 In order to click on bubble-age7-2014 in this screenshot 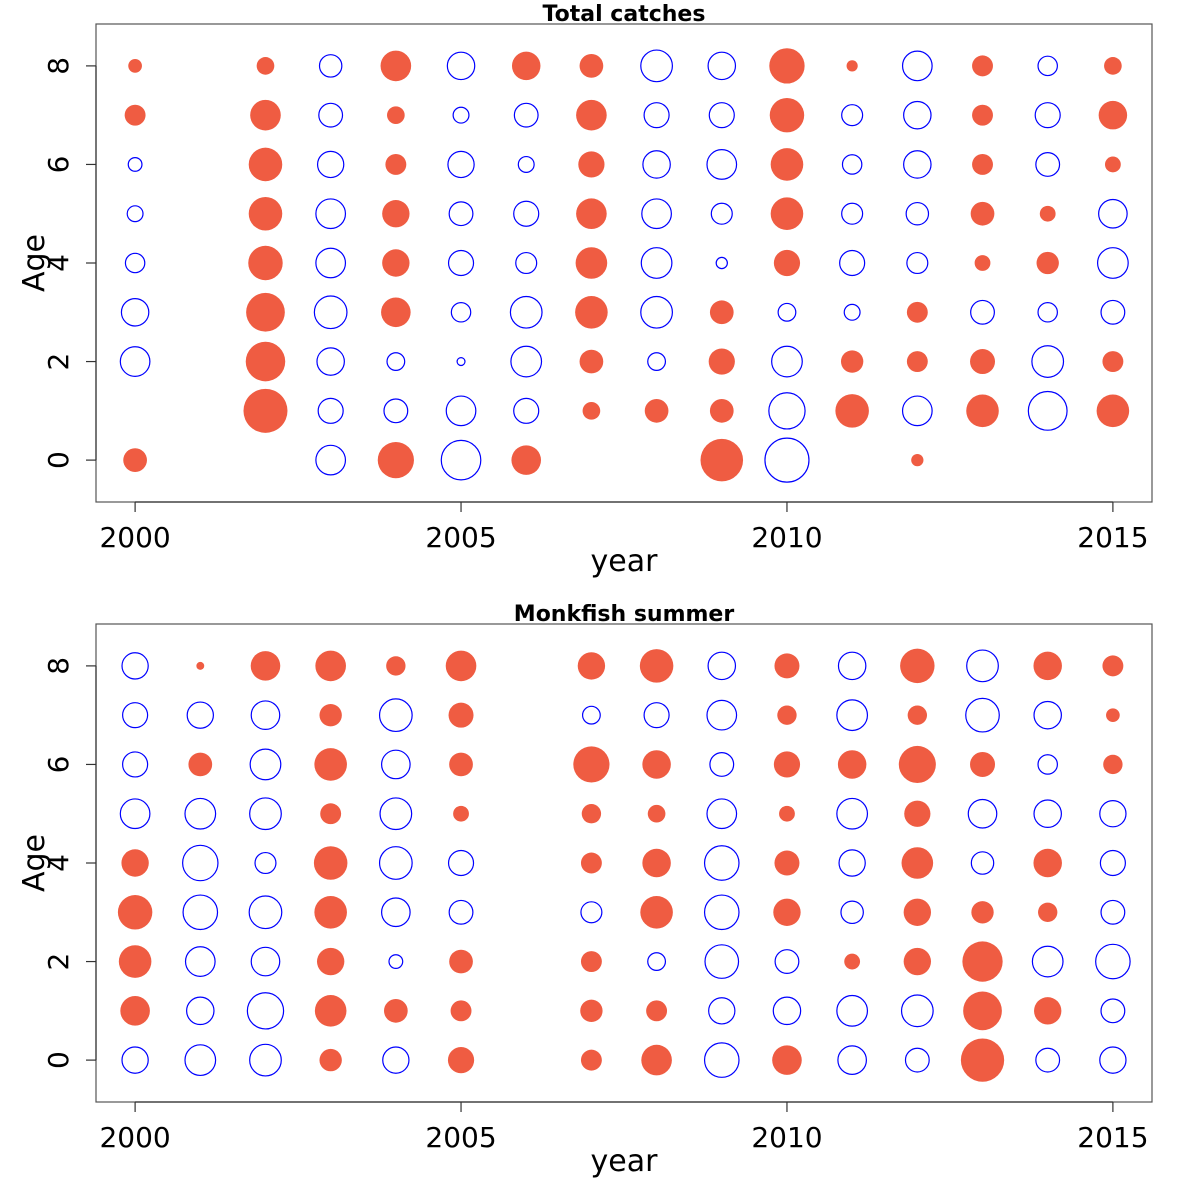, I will do `click(1047, 715)`.